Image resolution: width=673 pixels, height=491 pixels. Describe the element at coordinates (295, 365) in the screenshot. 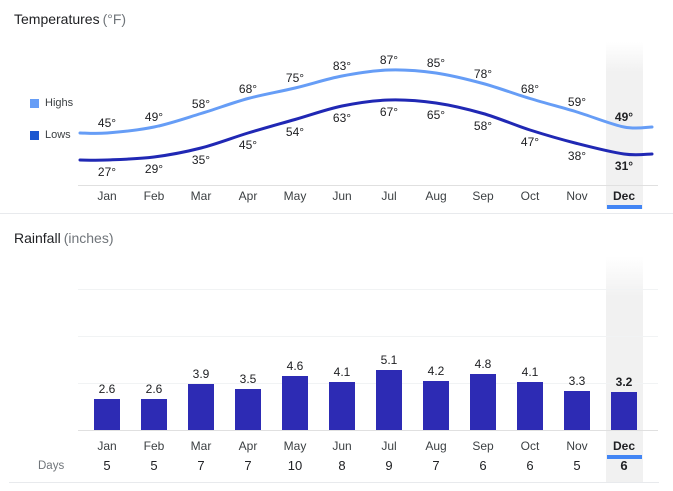

I see `rain-value-label: 4.6` at that location.